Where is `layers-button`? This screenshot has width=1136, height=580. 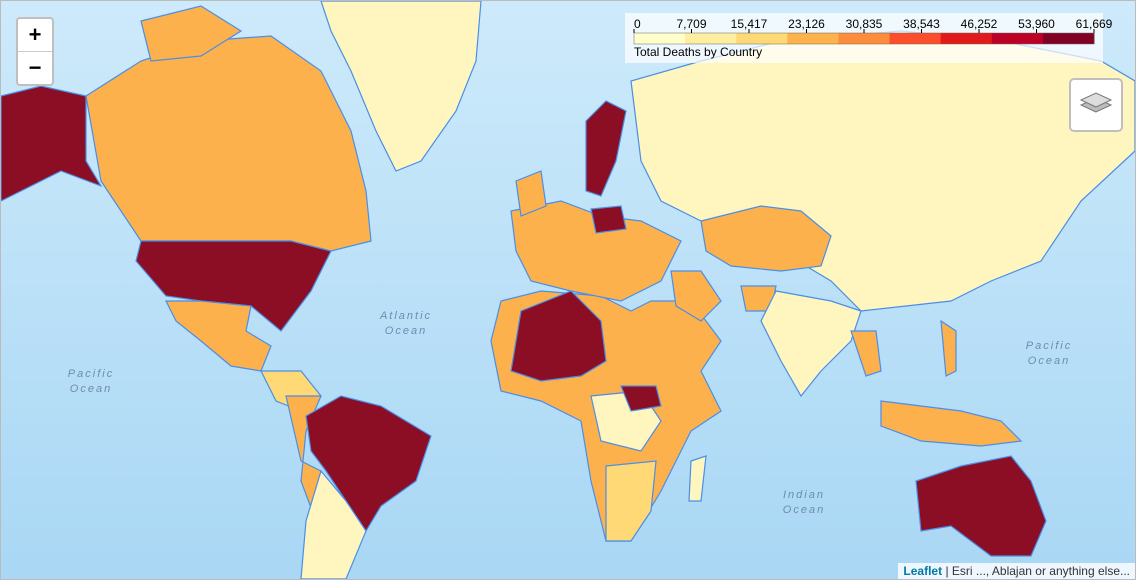 layers-button is located at coordinates (1096, 105).